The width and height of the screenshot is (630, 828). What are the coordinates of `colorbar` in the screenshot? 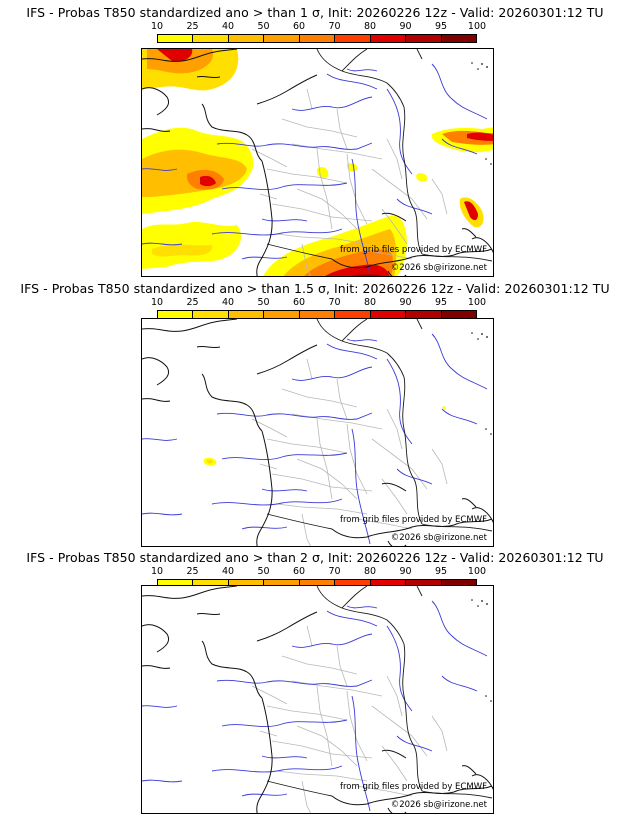 It's located at (317, 38).